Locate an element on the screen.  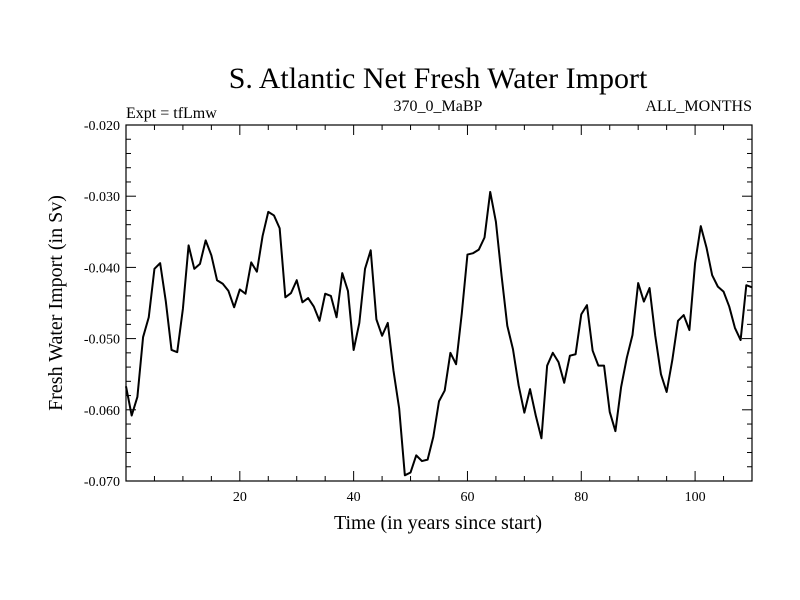
x-tick-label: 80 is located at coordinates (581, 497).